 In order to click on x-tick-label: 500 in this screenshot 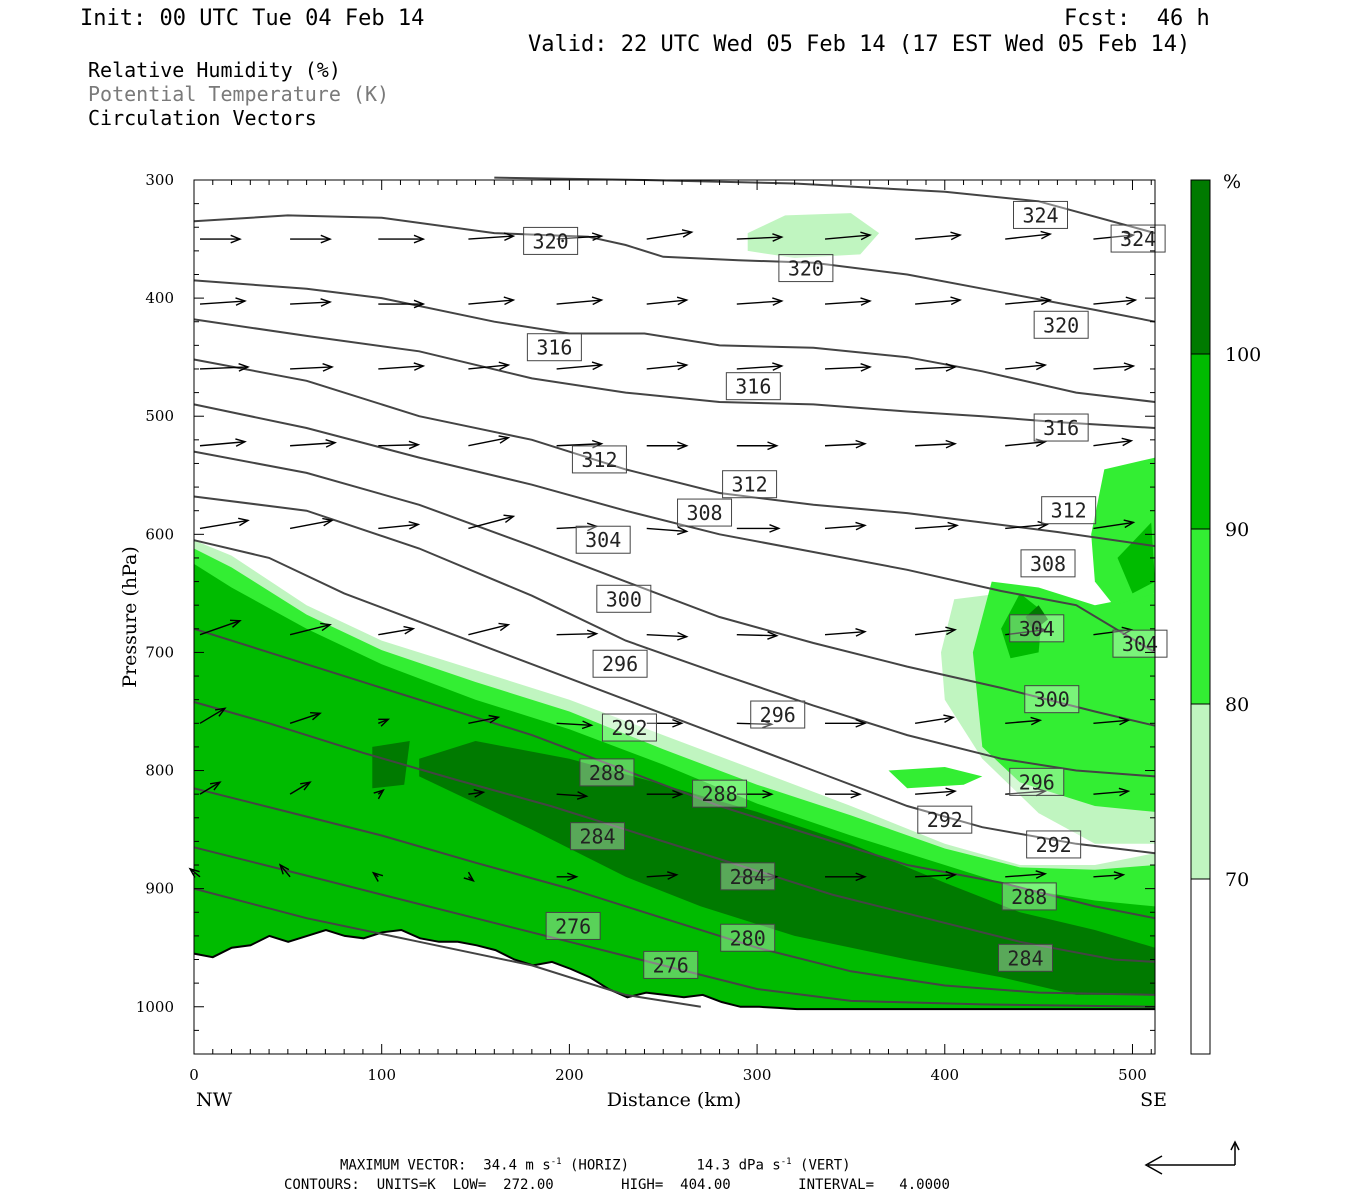, I will do `click(1132, 1075)`.